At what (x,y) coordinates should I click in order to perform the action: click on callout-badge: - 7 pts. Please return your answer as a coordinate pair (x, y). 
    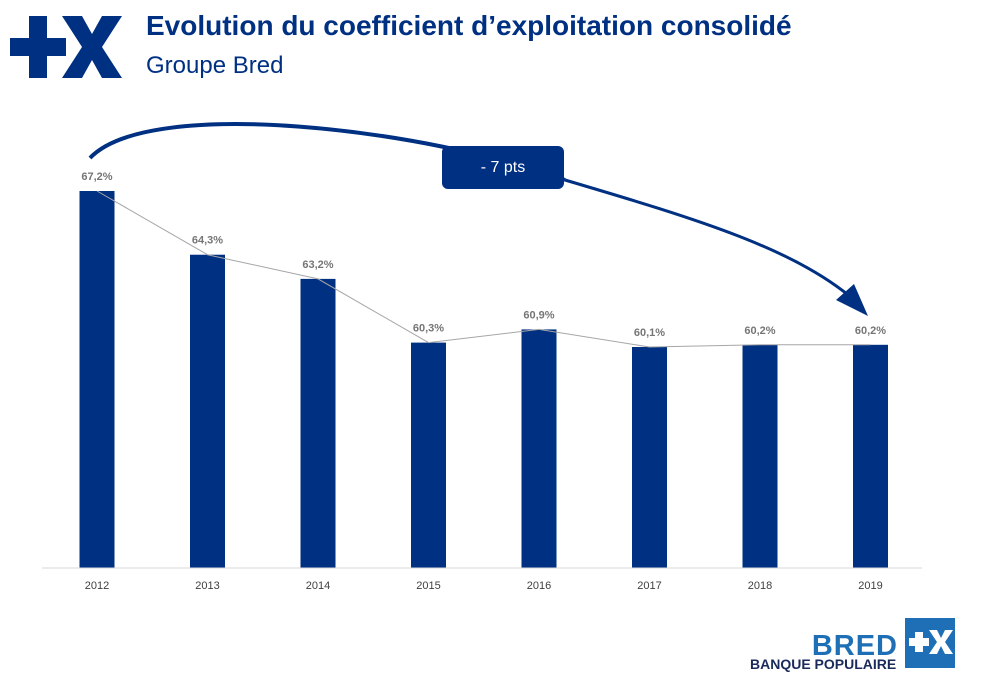
    Looking at the image, I should click on (503, 167).